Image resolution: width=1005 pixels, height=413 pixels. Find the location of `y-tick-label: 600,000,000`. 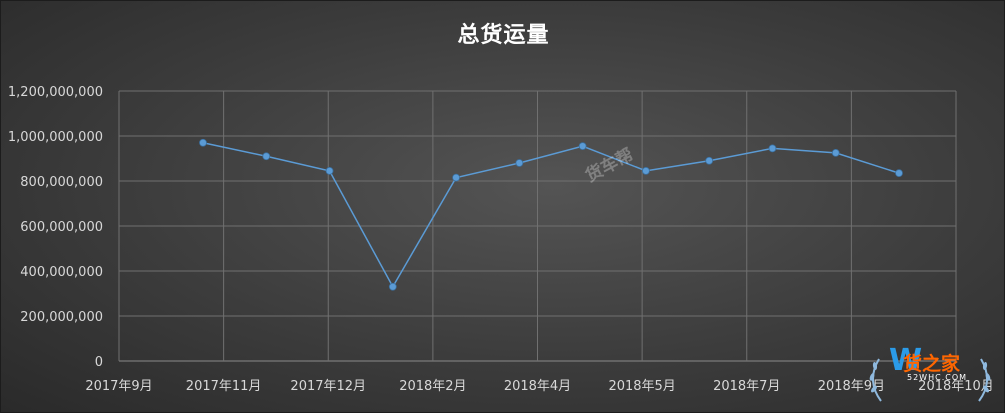

y-tick-label: 600,000,000 is located at coordinates (61, 227).